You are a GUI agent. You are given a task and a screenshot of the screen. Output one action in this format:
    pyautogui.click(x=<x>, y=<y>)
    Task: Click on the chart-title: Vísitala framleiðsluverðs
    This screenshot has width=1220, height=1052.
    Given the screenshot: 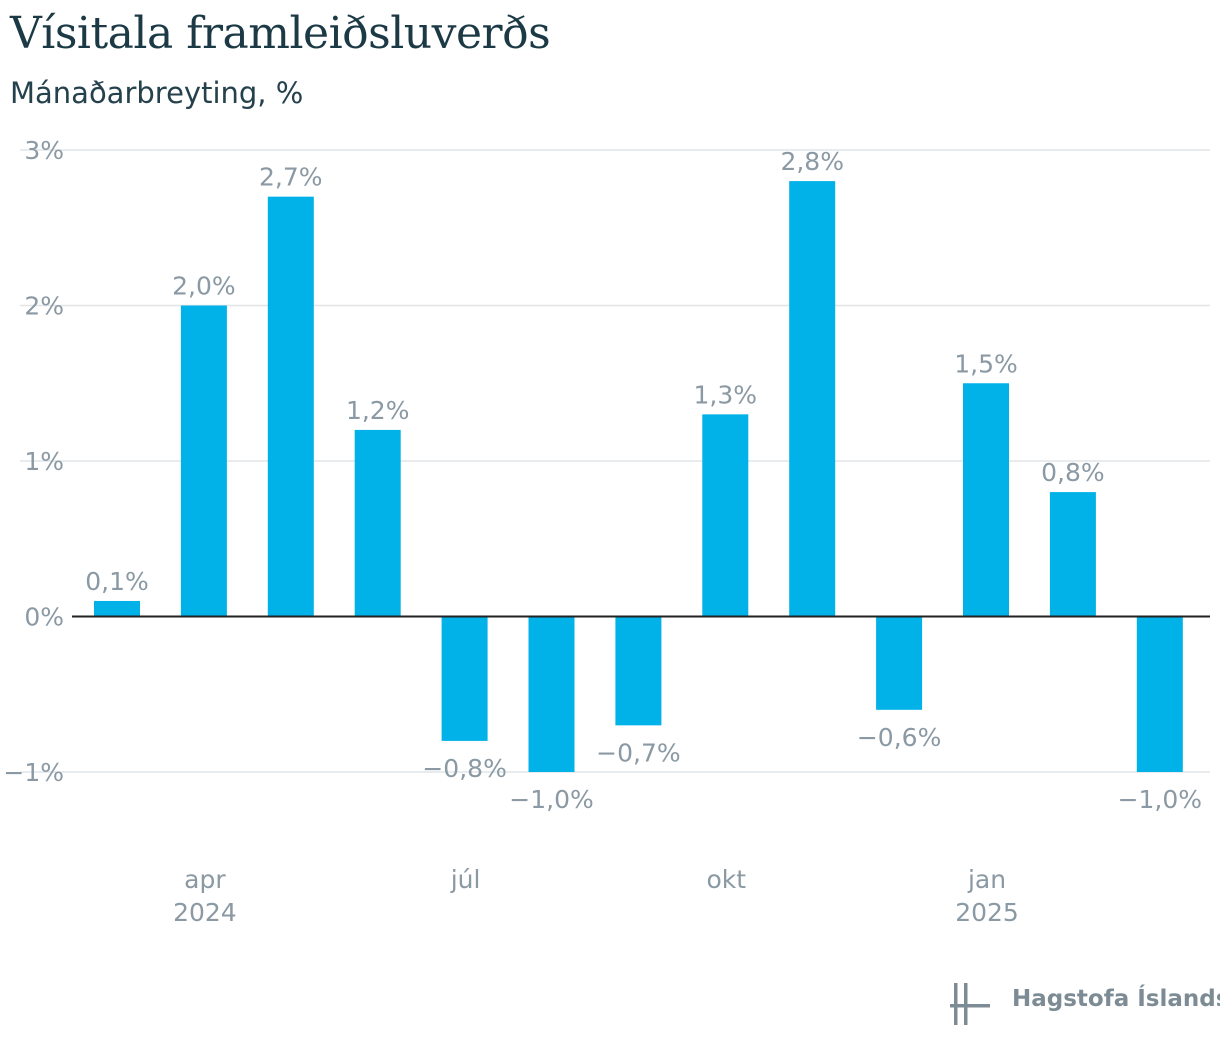 What is the action you would take?
    pyautogui.click(x=280, y=33)
    